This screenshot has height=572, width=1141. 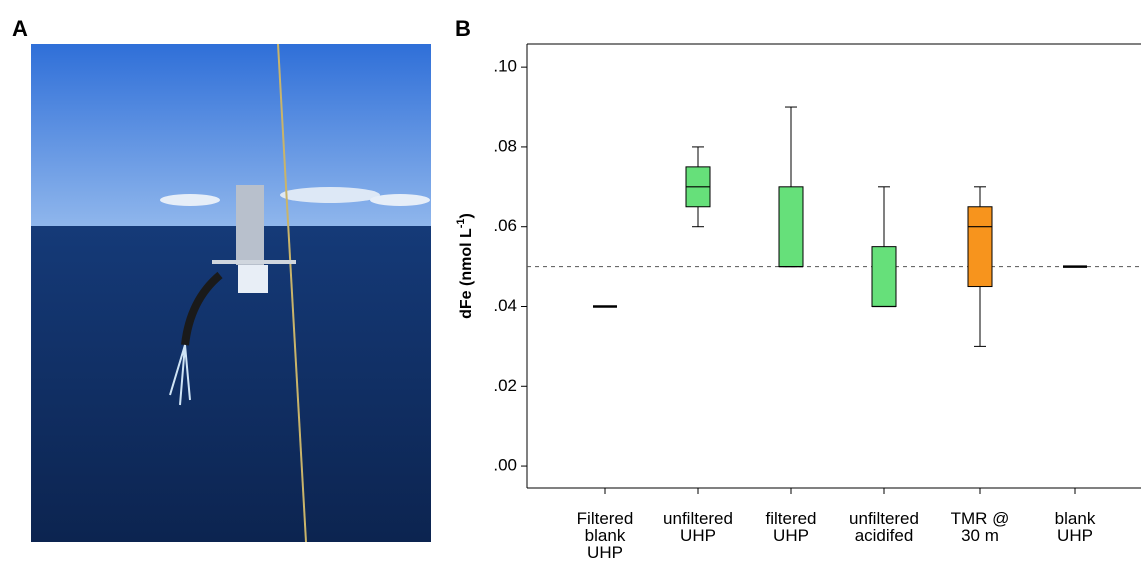 I want to click on x-tick-label: unfiltered acidifed, so click(x=884, y=527).